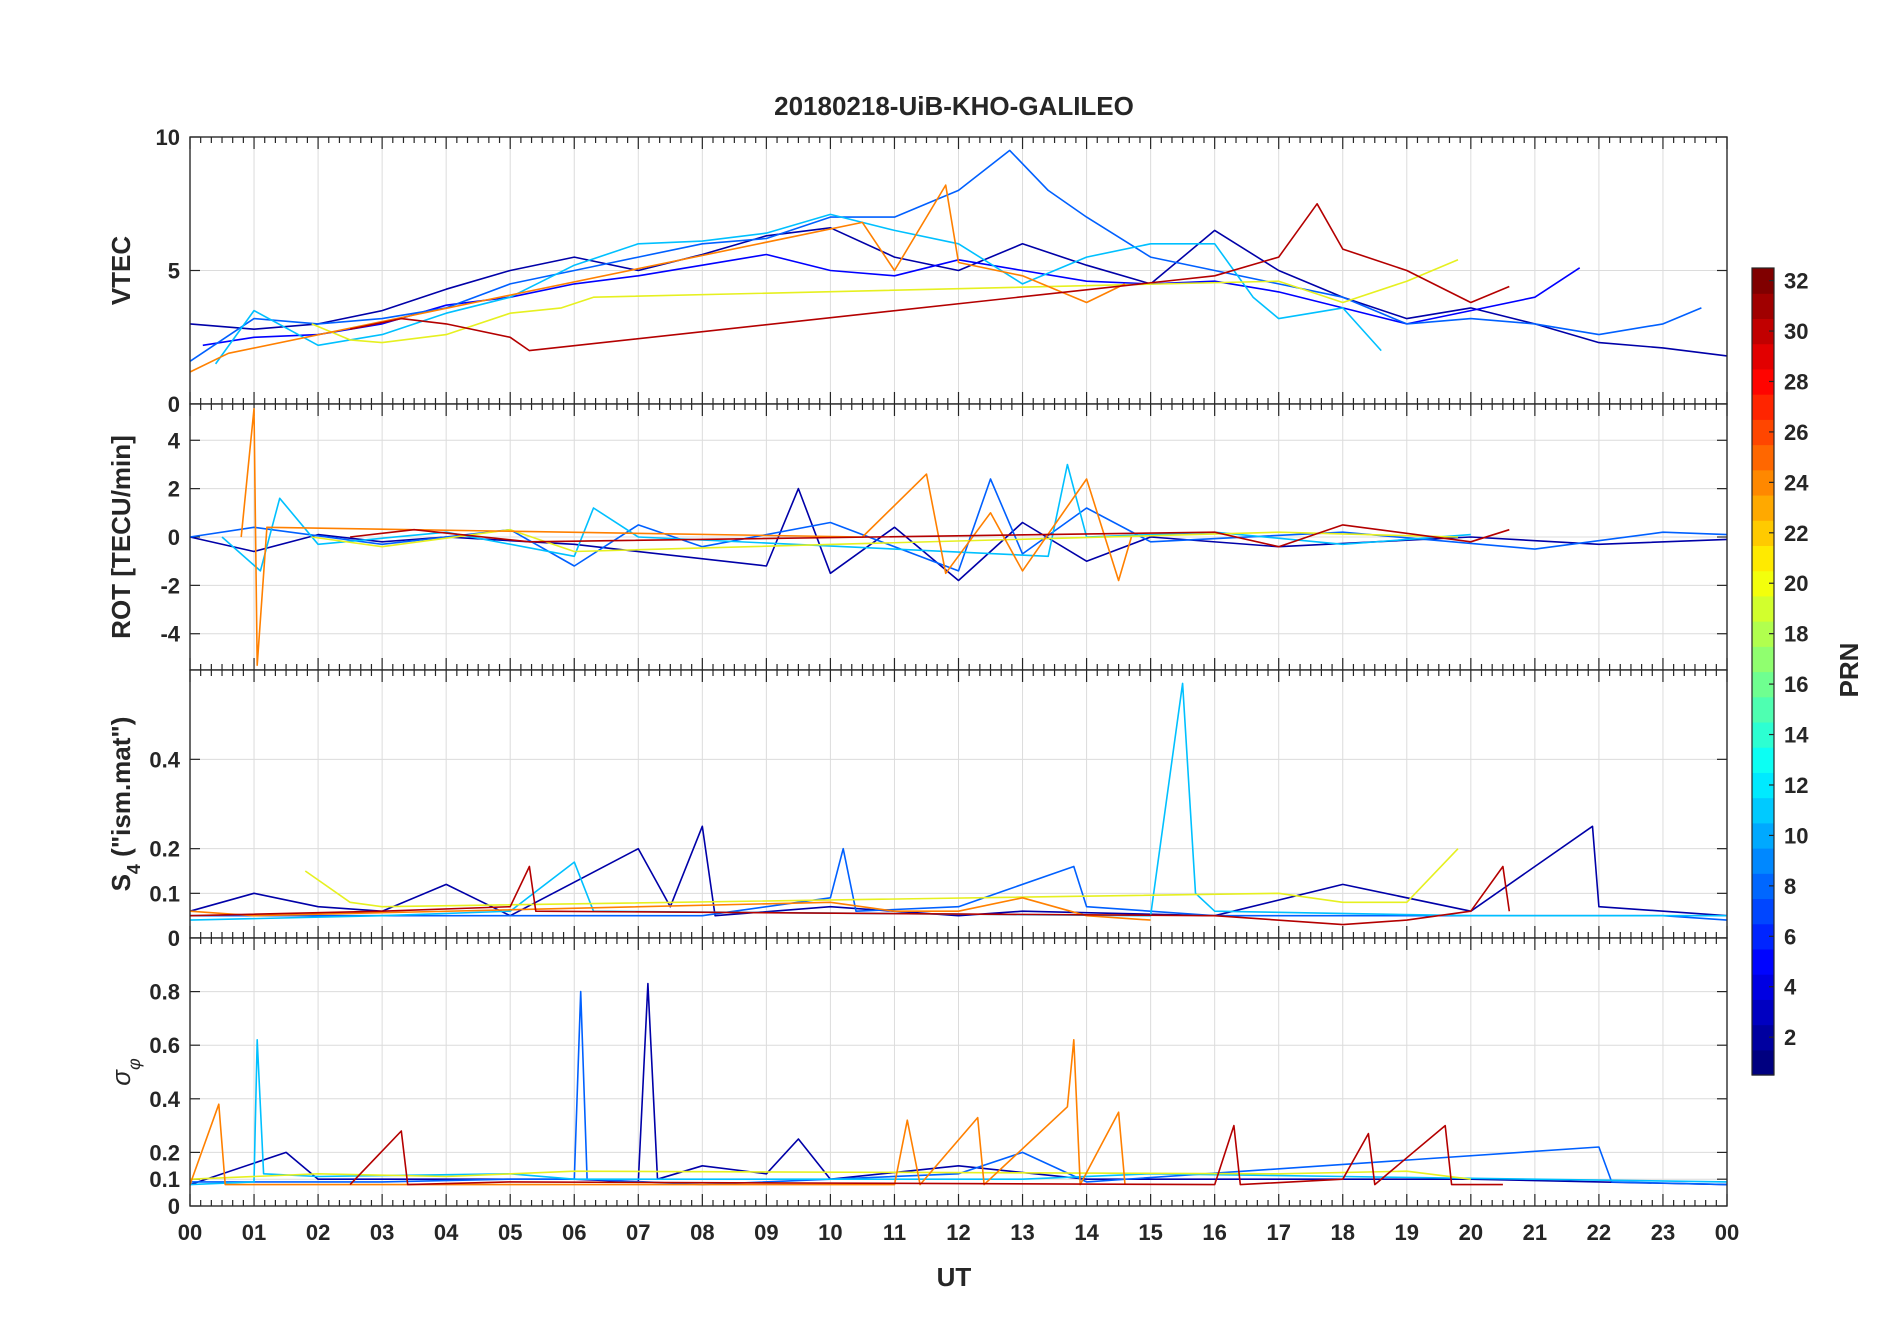  Describe the element at coordinates (318, 1232) in the screenshot. I see `x-tick-label: 02` at that location.